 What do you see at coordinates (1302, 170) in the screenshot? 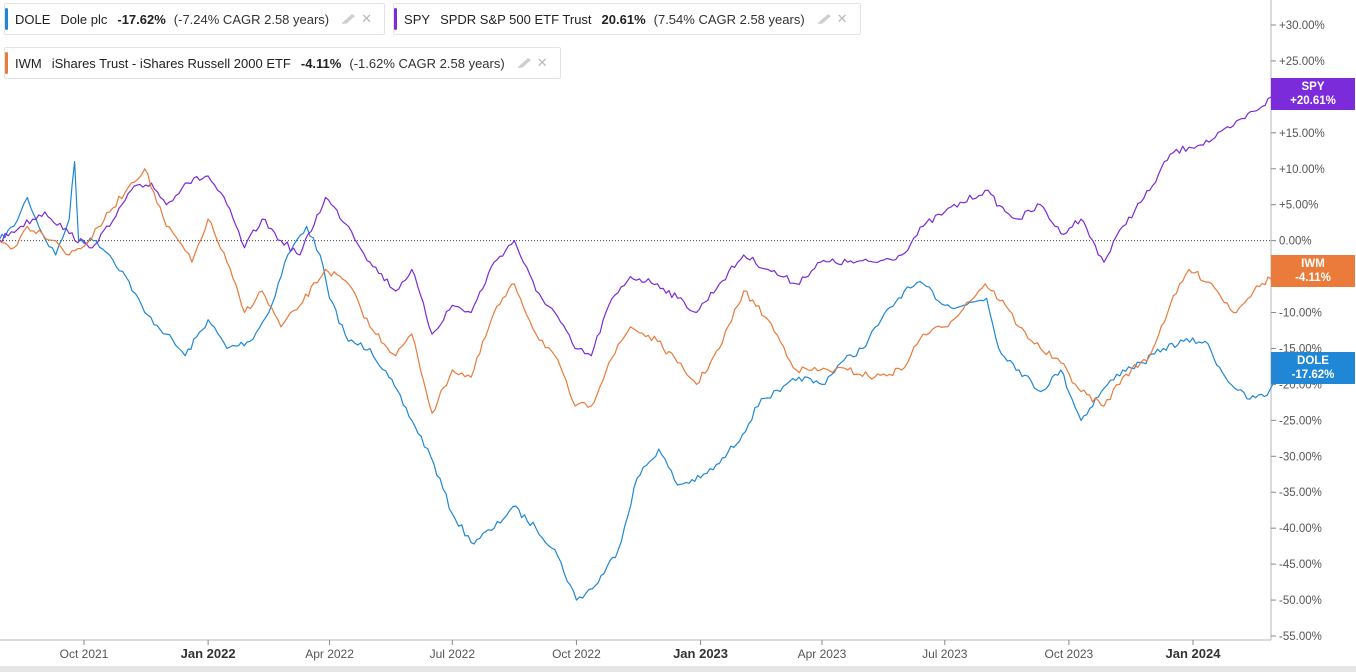
I see `y-tick-label: +10.00%` at bounding box center [1302, 170].